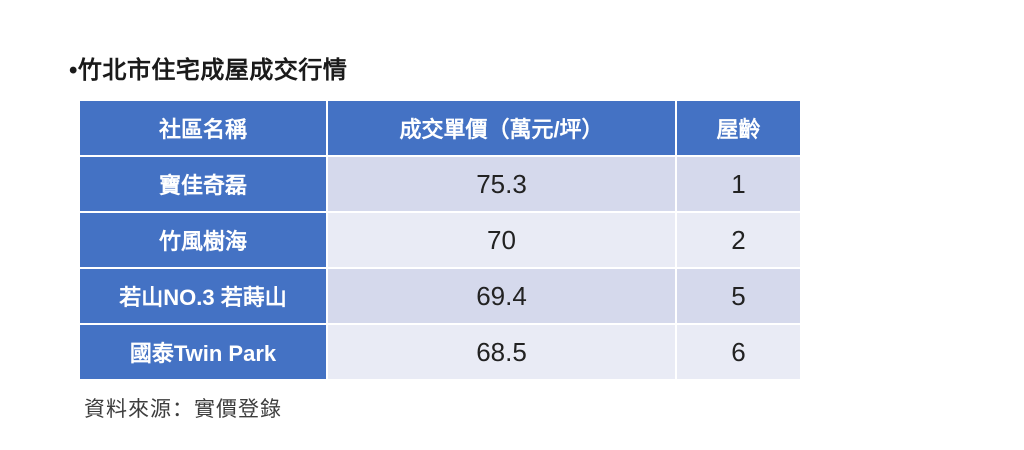 This screenshot has width=1024, height=450. What do you see at coordinates (203, 296) in the screenshot?
I see `community-name-cell: 若山NO.3 若蒔山` at bounding box center [203, 296].